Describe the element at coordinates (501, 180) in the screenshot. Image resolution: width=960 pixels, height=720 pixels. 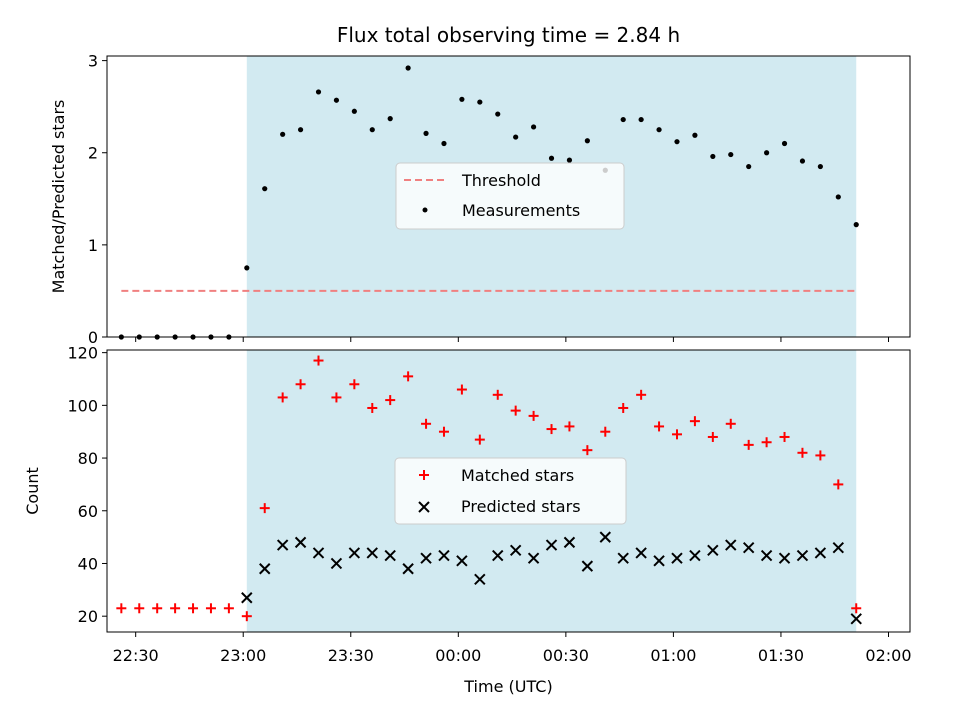
I see `threshold-legend-label: Threshold` at that location.